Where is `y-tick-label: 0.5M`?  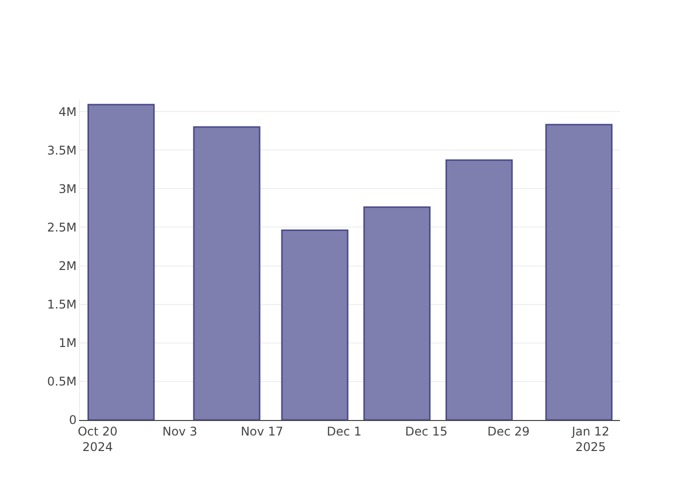 y-tick-label: 0.5M is located at coordinates (62, 381).